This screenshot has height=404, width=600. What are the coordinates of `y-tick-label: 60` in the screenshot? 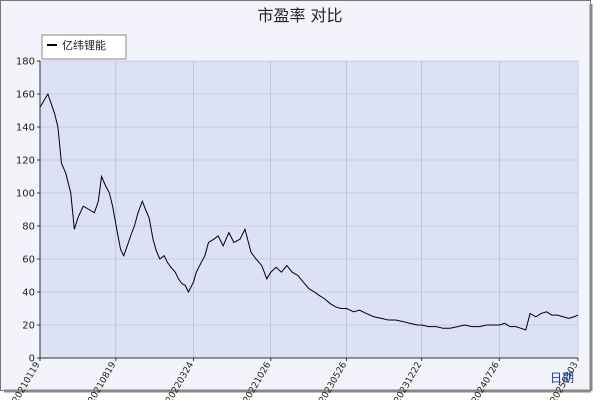 It's located at (28, 260).